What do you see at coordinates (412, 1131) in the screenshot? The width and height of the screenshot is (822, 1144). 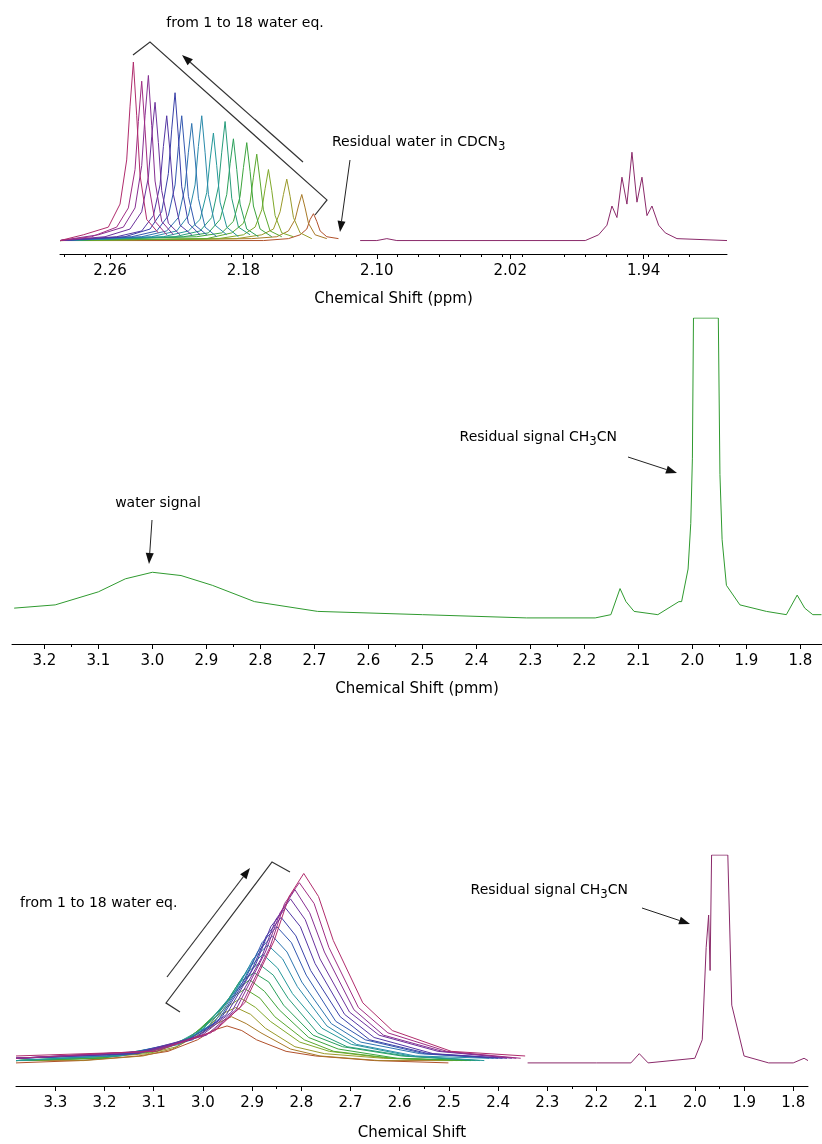 I see `x-axis-title: Chemical Shift` at bounding box center [412, 1131].